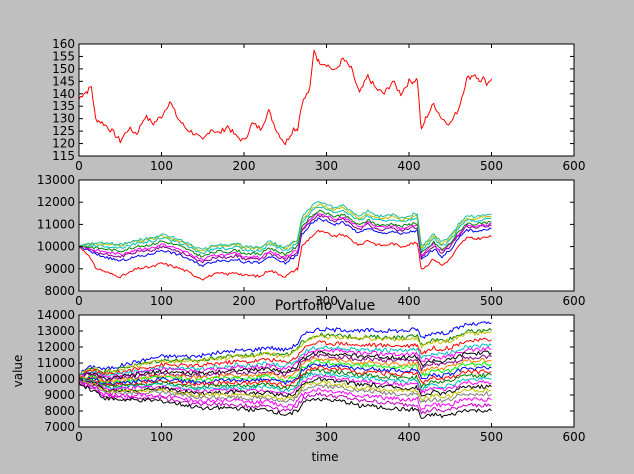 The image size is (634, 474). What do you see at coordinates (63, 144) in the screenshot?
I see `y-tick-label: 120` at bounding box center [63, 144].